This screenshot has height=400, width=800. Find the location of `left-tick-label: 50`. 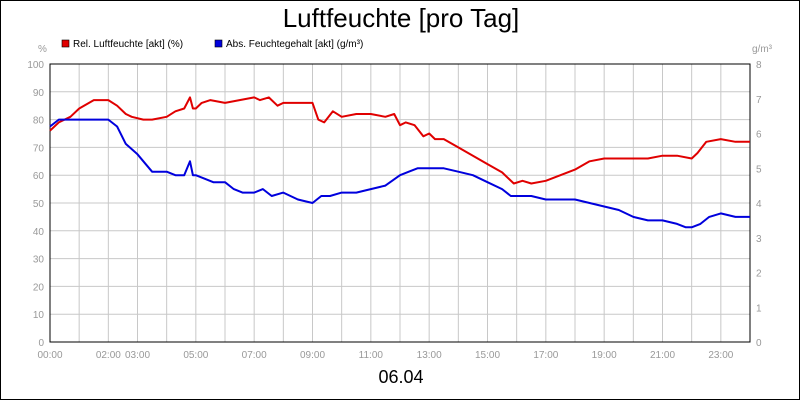

left-tick-label: 50 is located at coordinates (39, 204).